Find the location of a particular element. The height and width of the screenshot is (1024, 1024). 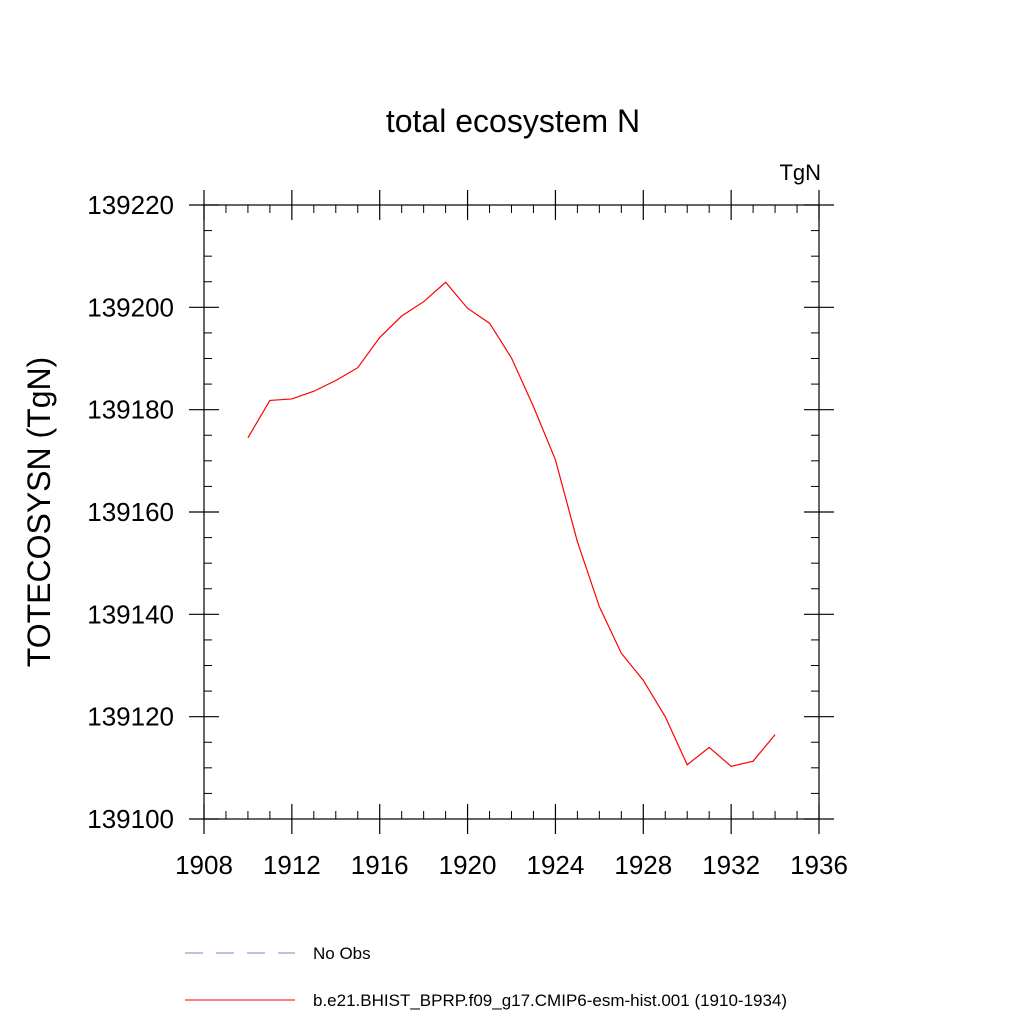

y-axis-label: TOTECOSYSN (TgN) is located at coordinates (39, 512).